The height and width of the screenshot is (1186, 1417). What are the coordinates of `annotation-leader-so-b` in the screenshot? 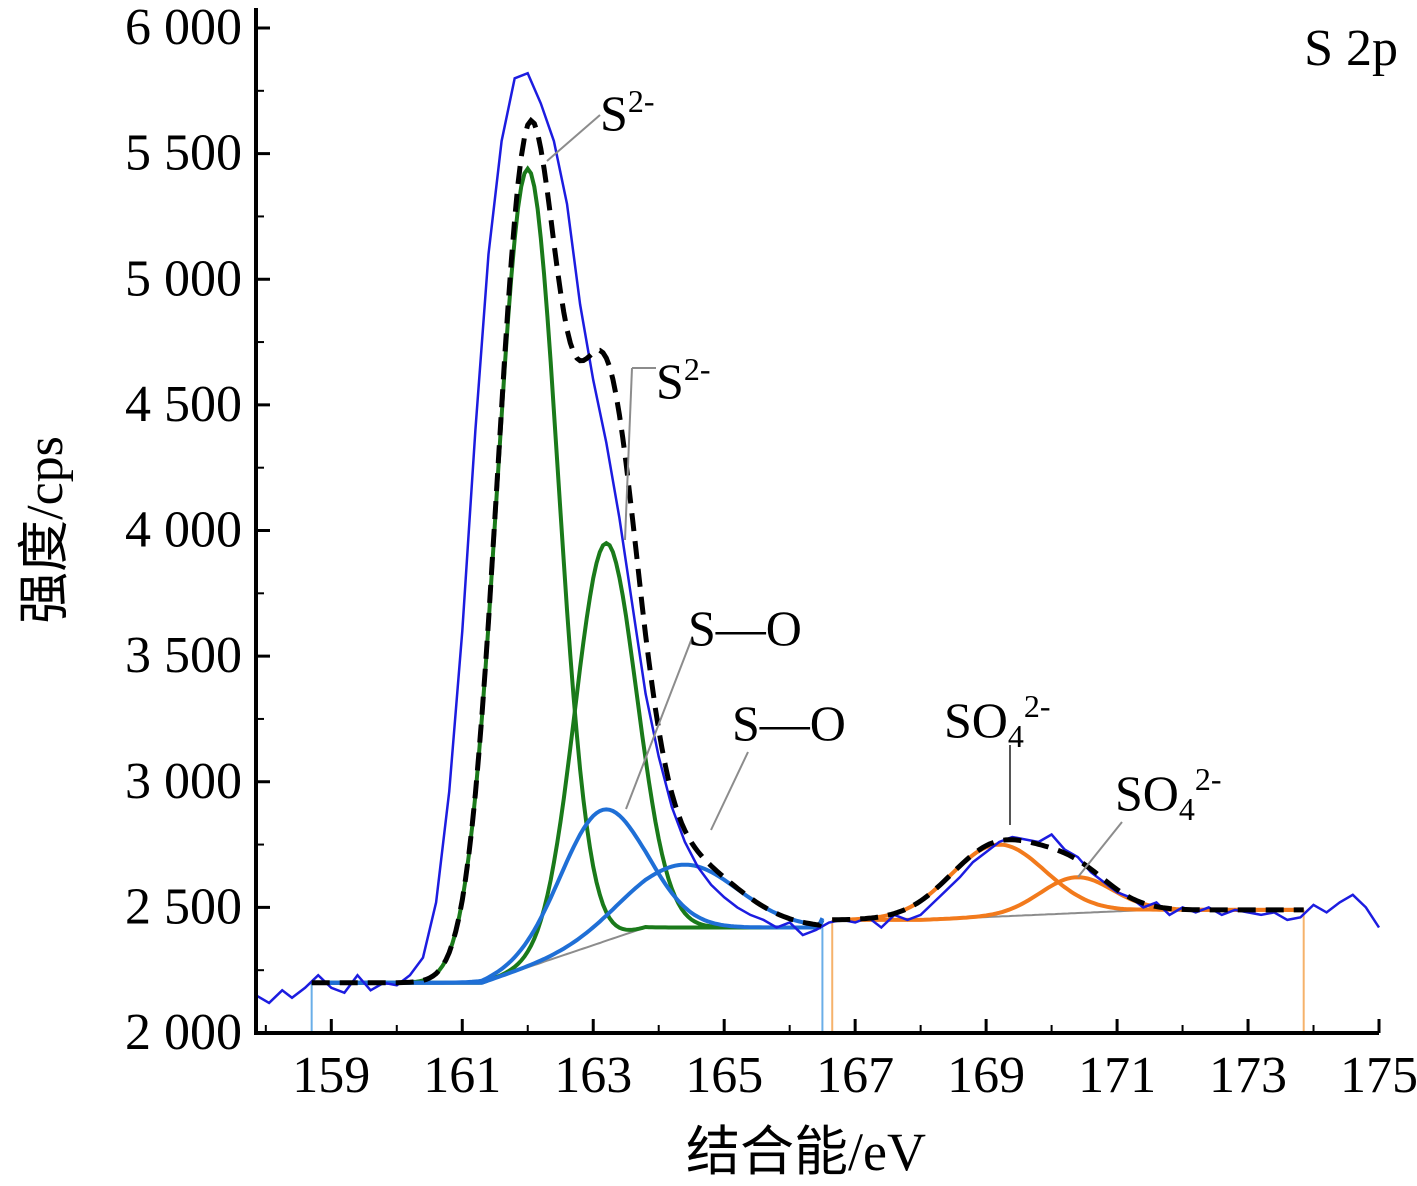 It's located at (729, 791).